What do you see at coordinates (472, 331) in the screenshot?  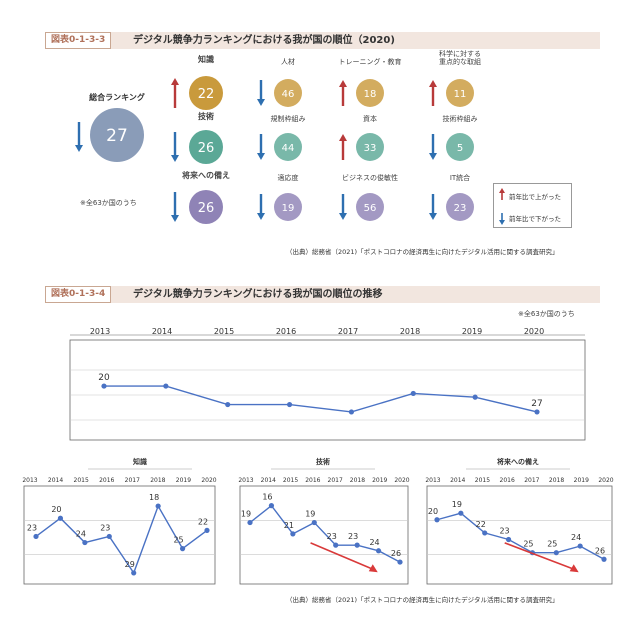 I see `x-tick-overall-6: 2019` at bounding box center [472, 331].